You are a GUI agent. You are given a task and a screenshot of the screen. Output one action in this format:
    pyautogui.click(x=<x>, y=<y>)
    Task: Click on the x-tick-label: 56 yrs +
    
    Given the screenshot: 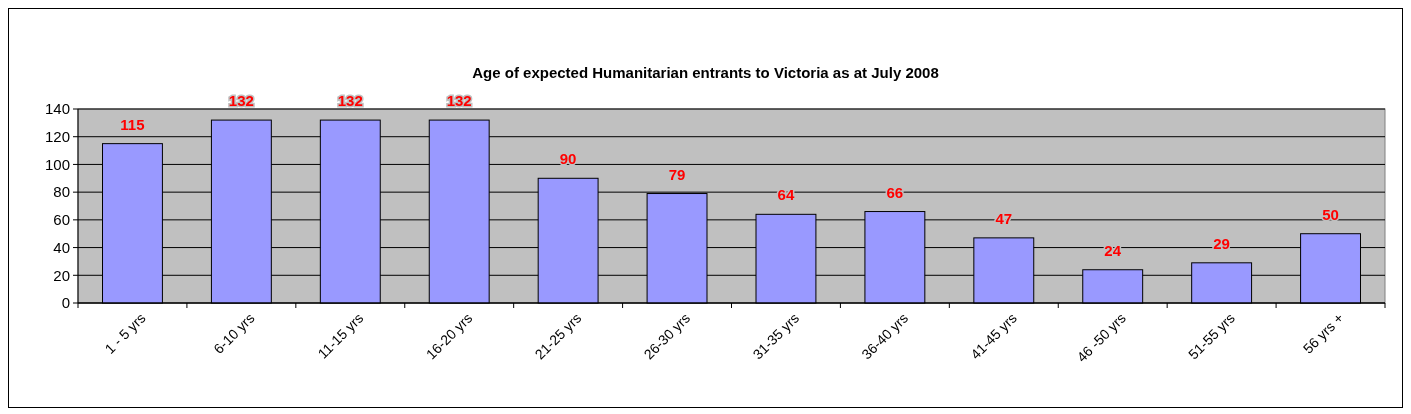 What is the action you would take?
    pyautogui.click(x=1323, y=333)
    